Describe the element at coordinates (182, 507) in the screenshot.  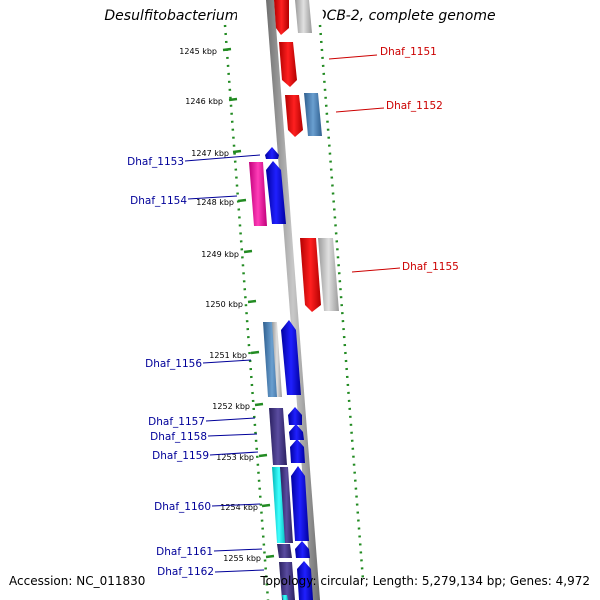
I see `gene-label-dhaf-1160: Dhaf_1160` at that location.